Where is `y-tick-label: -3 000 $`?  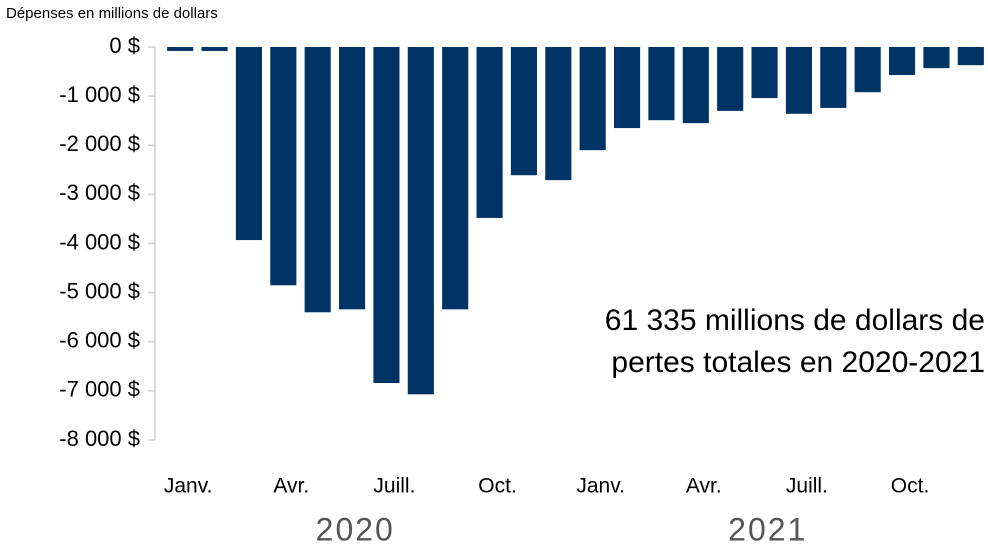
y-tick-label: -3 000 $ is located at coordinates (99, 192).